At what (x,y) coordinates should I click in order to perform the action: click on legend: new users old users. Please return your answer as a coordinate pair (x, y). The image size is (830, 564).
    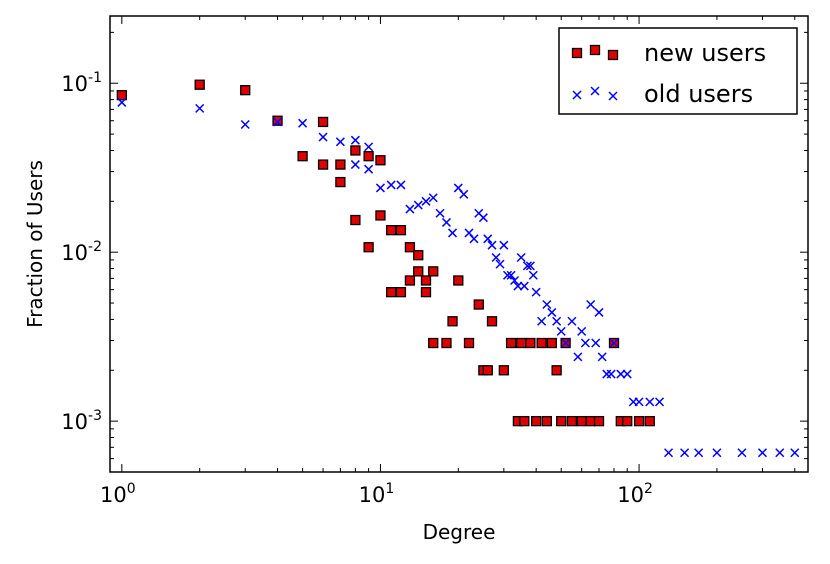
    Looking at the image, I should click on (678, 71).